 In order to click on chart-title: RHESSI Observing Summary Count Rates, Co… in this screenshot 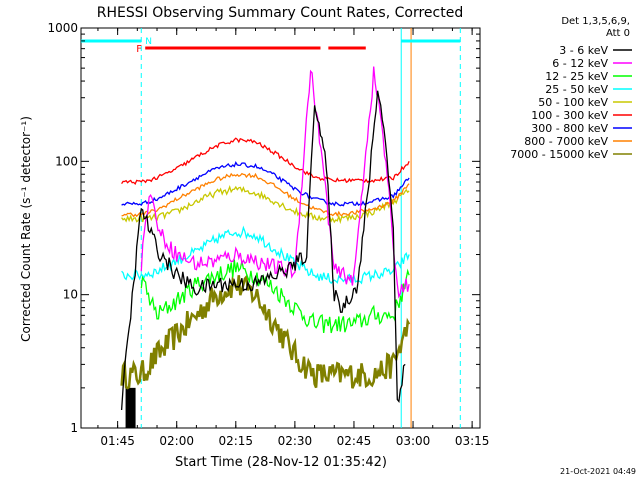, I will do `click(280, 13)`.